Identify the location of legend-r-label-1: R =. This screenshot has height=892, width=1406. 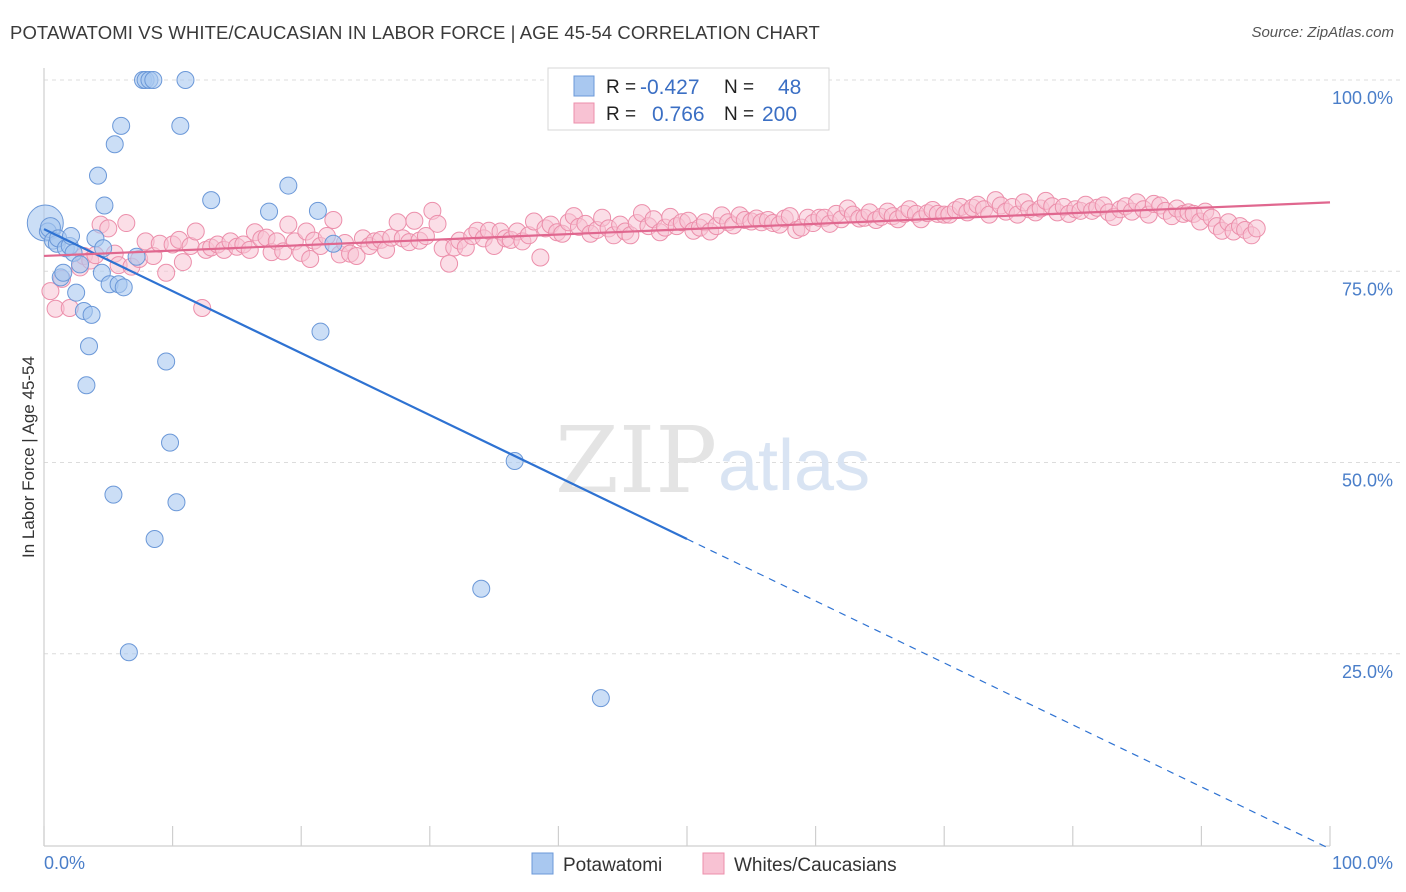
(621, 87).